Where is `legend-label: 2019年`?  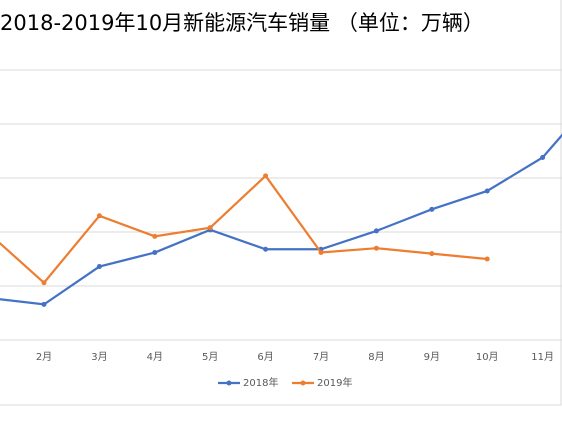
legend-label: 2019年 is located at coordinates (334, 382).